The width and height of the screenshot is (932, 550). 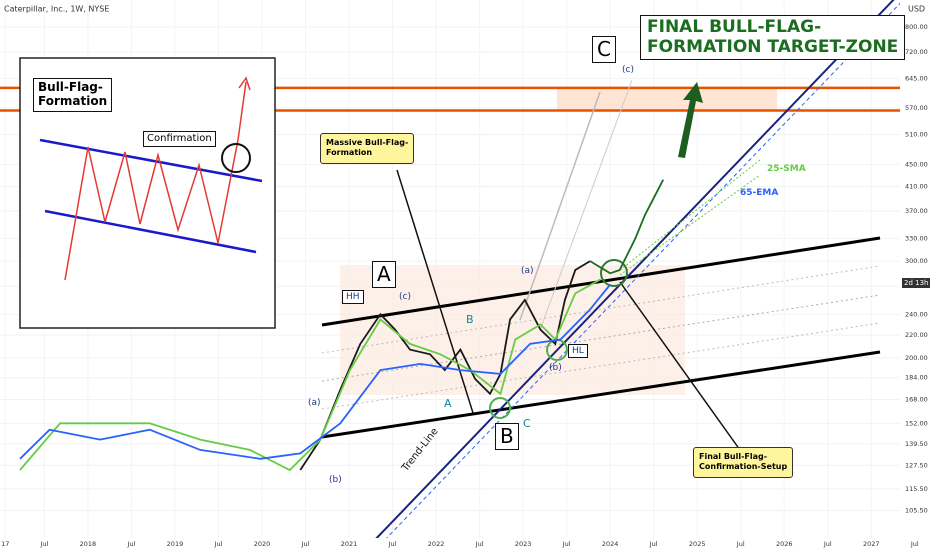 What do you see at coordinates (871, 544) in the screenshot?
I see `x-tick-label: 2027` at bounding box center [871, 544].